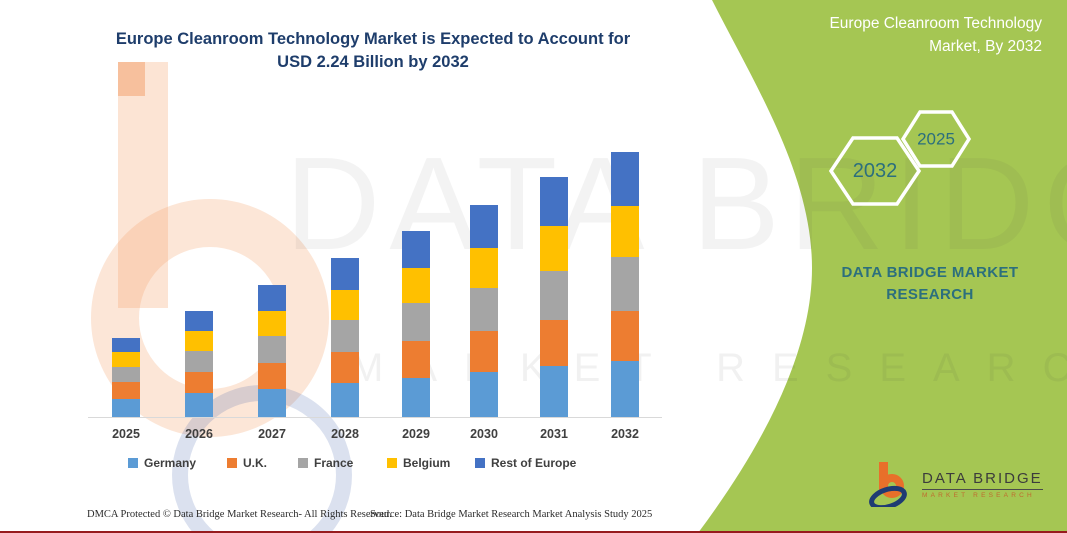 The image size is (1067, 533). I want to click on stacked-bar-2027, so click(272, 351).